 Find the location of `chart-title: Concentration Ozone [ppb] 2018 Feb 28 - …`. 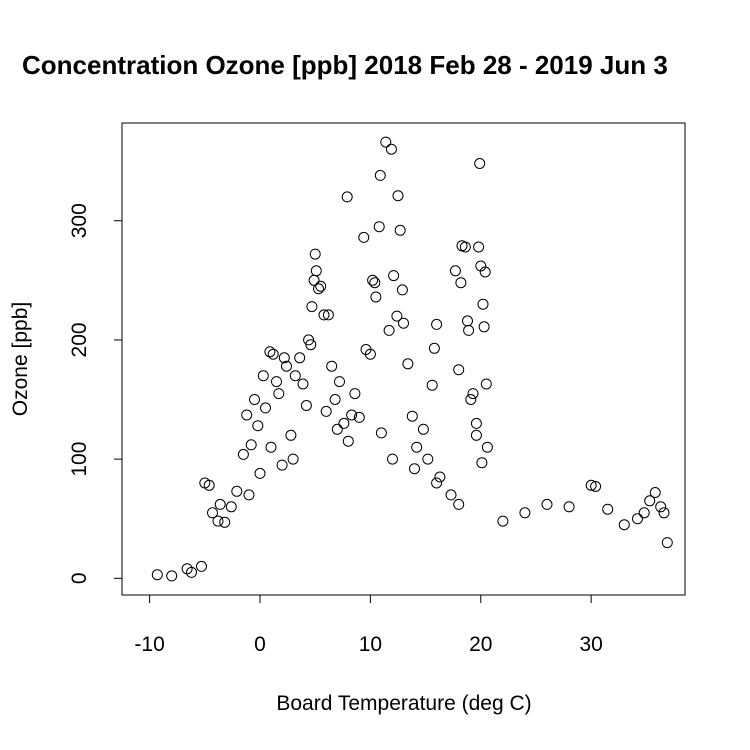

chart-title: Concentration Ozone [ppb] 2018 Feb 28 - … is located at coordinates (345, 65).